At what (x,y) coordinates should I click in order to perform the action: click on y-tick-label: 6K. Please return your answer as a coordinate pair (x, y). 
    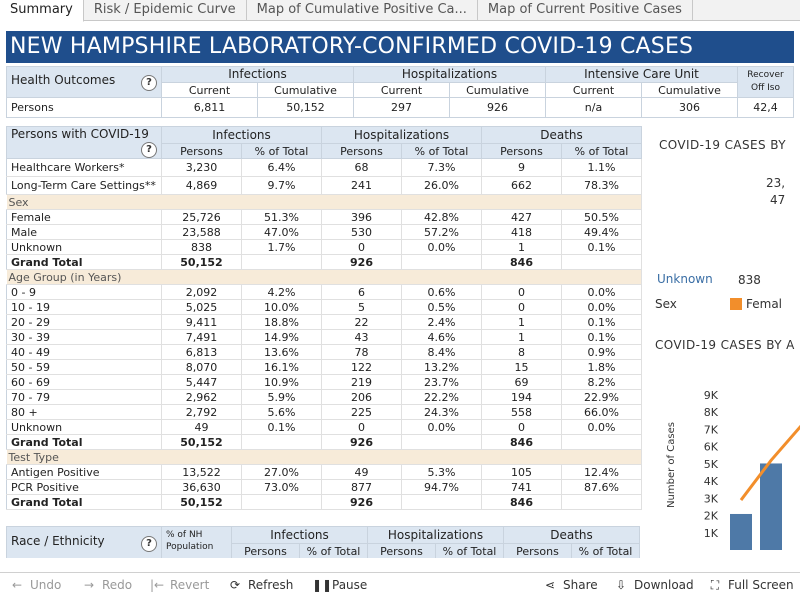
    Looking at the image, I should click on (711, 447).